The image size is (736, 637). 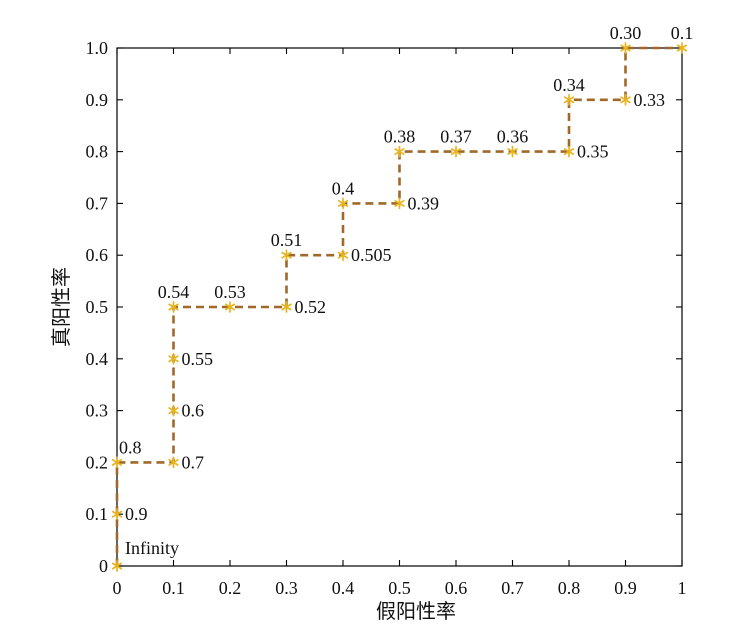 I want to click on point-label: 0.39, so click(x=424, y=203).